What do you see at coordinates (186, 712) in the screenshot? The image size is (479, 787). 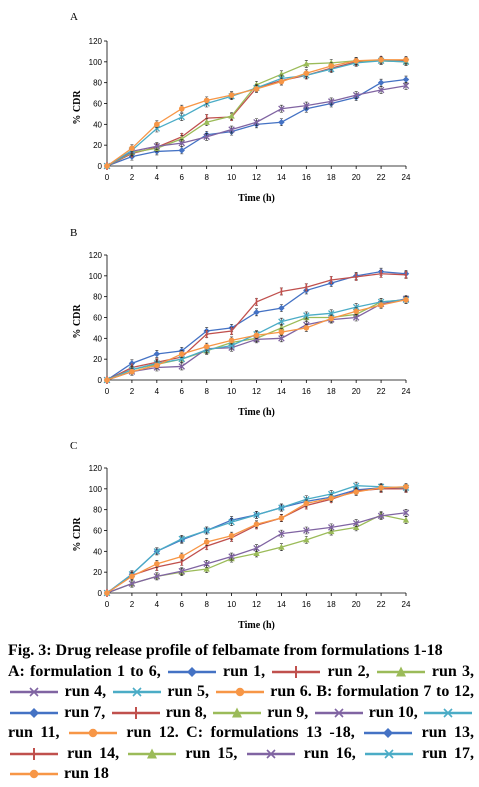 I see `caption-text: run 8,` at bounding box center [186, 712].